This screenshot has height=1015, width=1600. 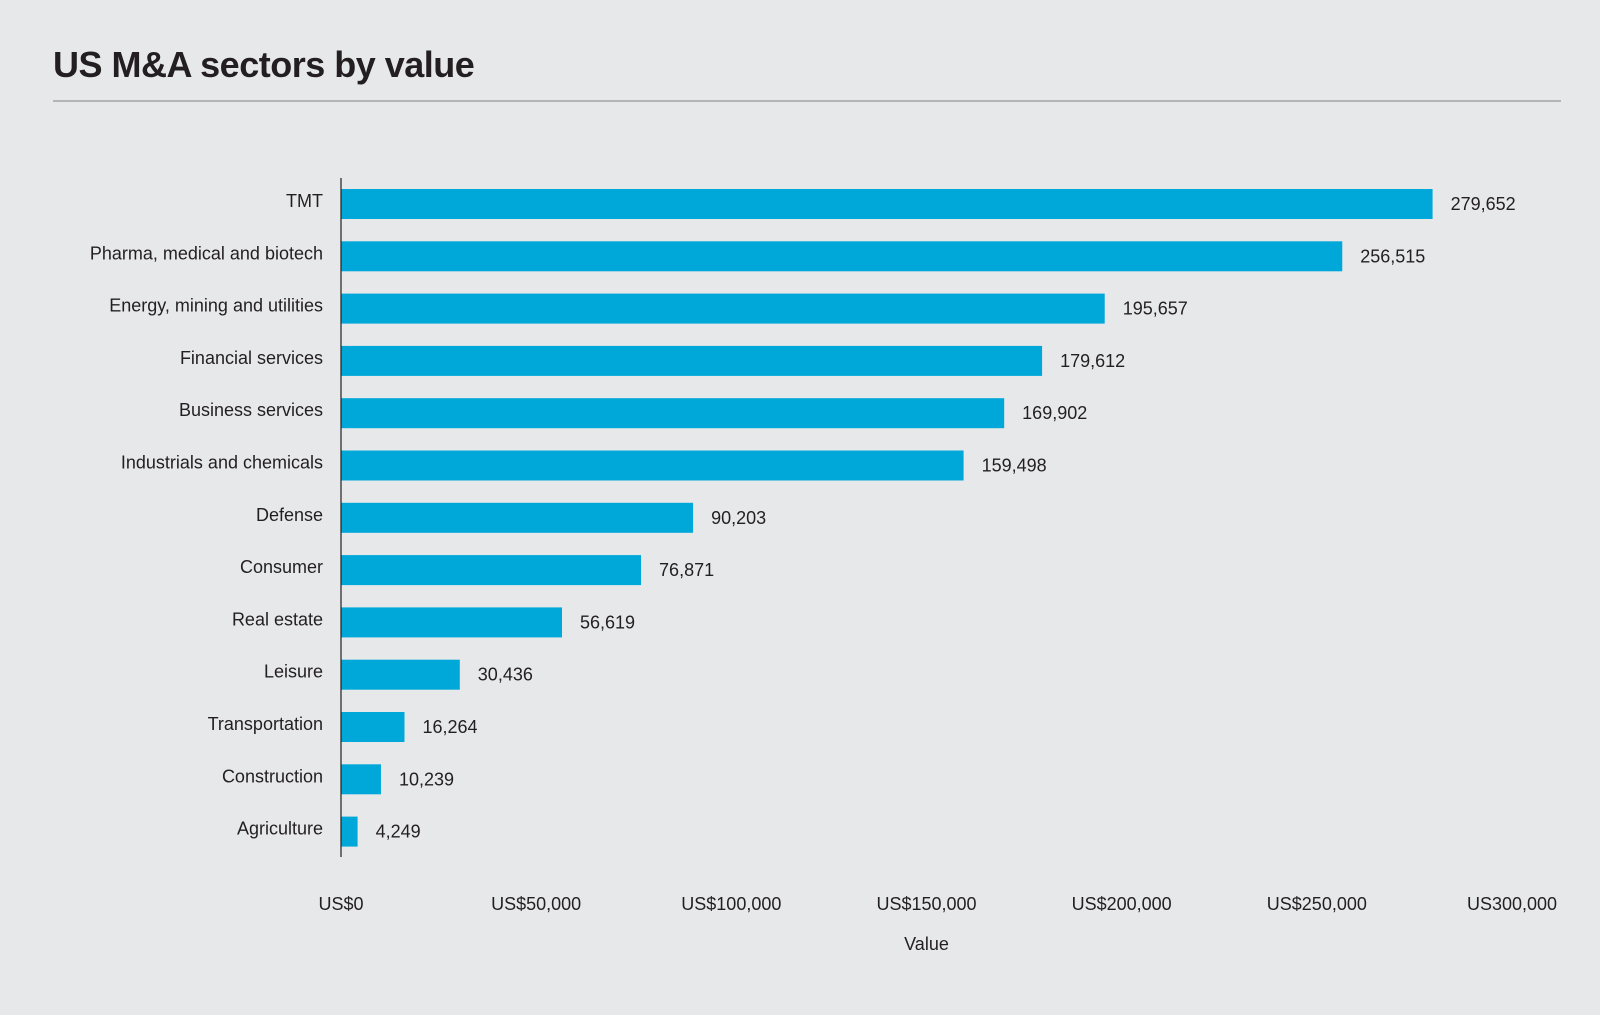 I want to click on data-label: 159,498, so click(x=1014, y=466).